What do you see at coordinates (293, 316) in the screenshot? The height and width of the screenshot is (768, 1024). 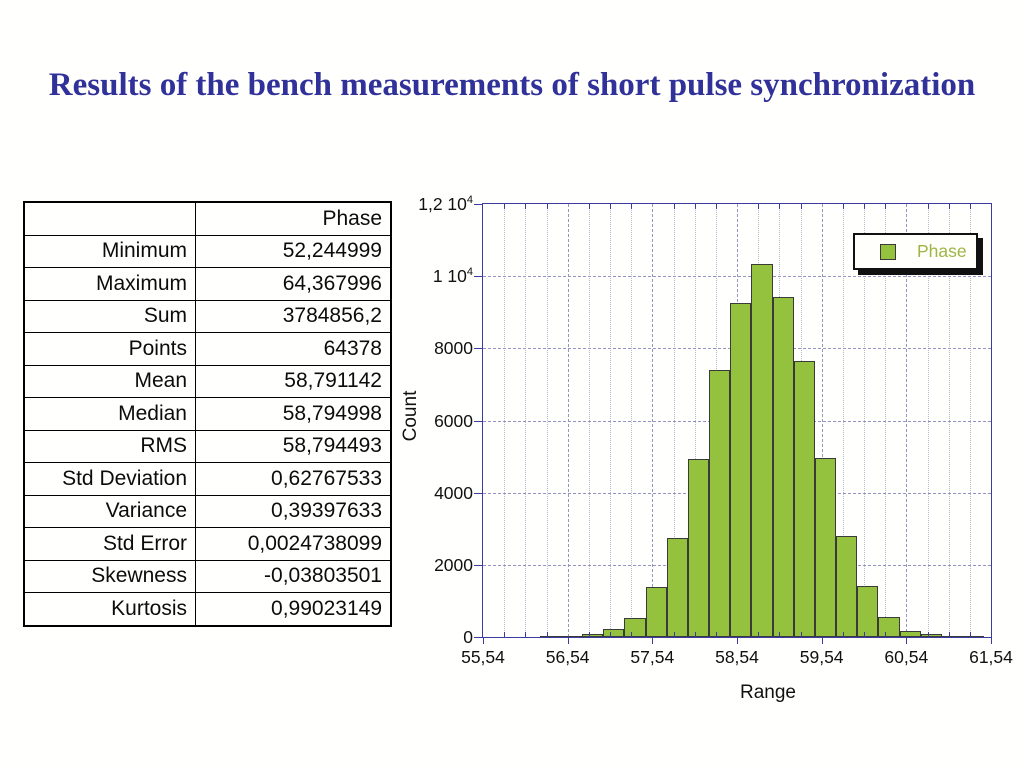 I see `stat-value-cell: 3784856,2` at bounding box center [293, 316].